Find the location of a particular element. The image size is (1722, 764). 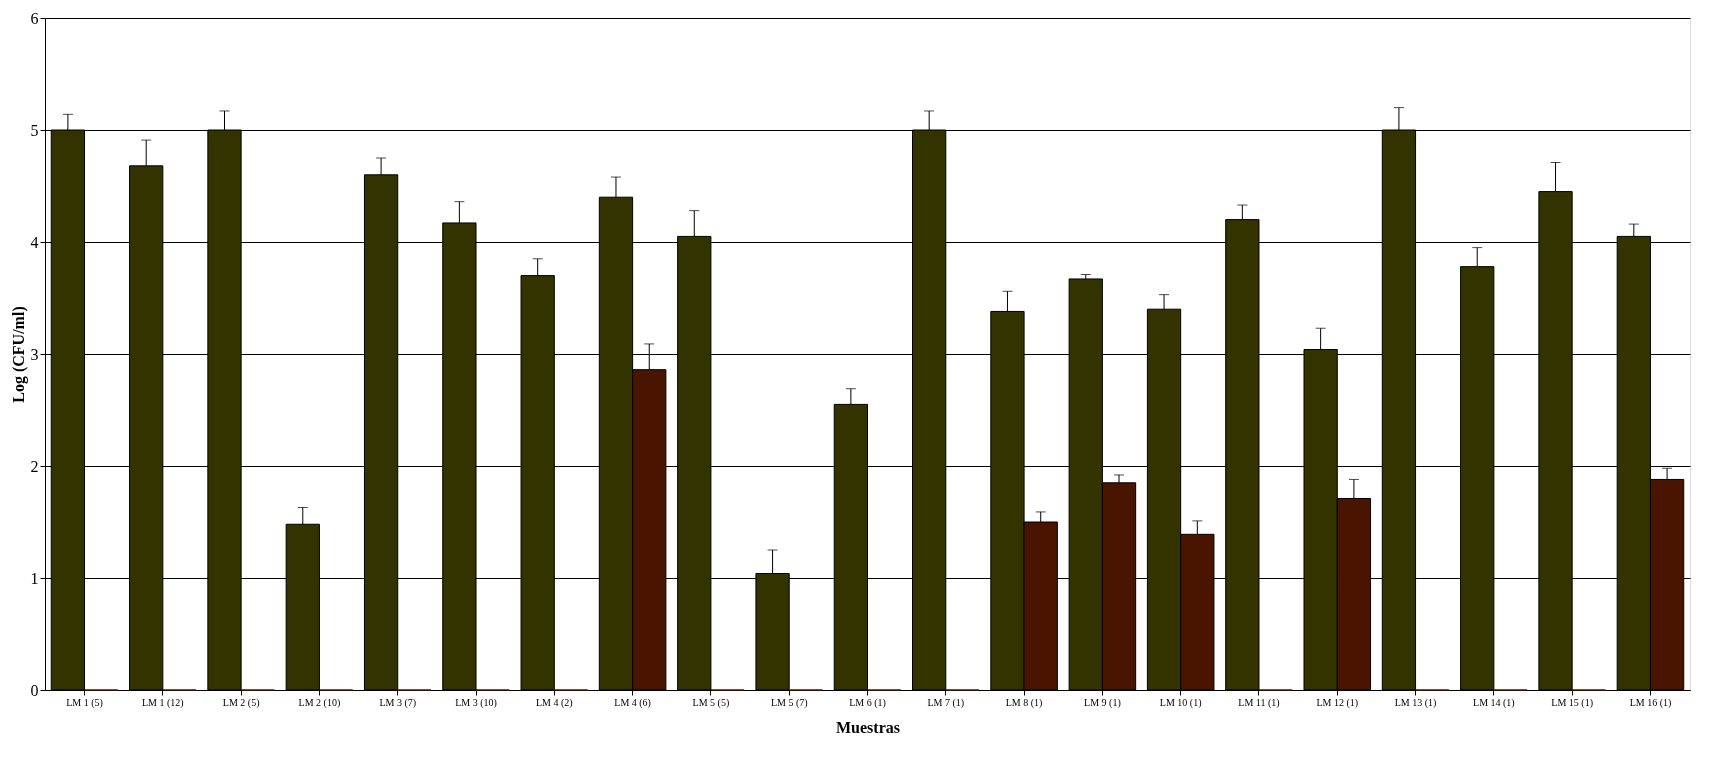

x-tick-label: LM 2 (10) is located at coordinates (319, 702).